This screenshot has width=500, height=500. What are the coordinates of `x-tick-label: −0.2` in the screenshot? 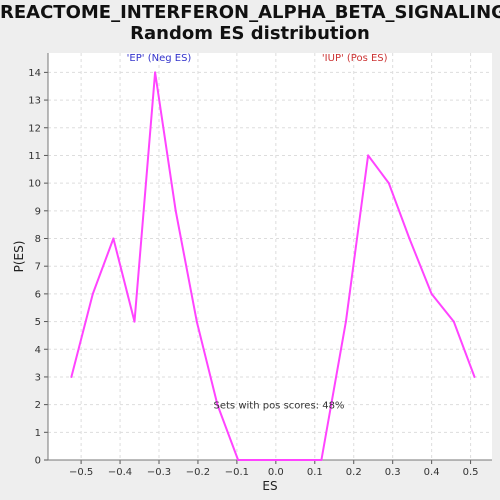 It's located at (198, 472).